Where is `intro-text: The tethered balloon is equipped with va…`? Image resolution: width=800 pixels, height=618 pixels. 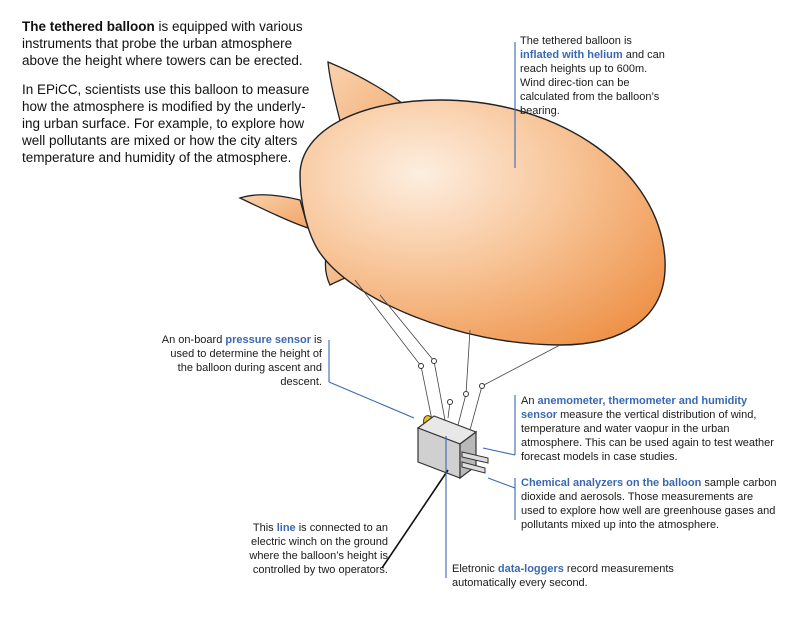
intro-text: The tethered balloon is equipped with va… is located at coordinates (172, 98).